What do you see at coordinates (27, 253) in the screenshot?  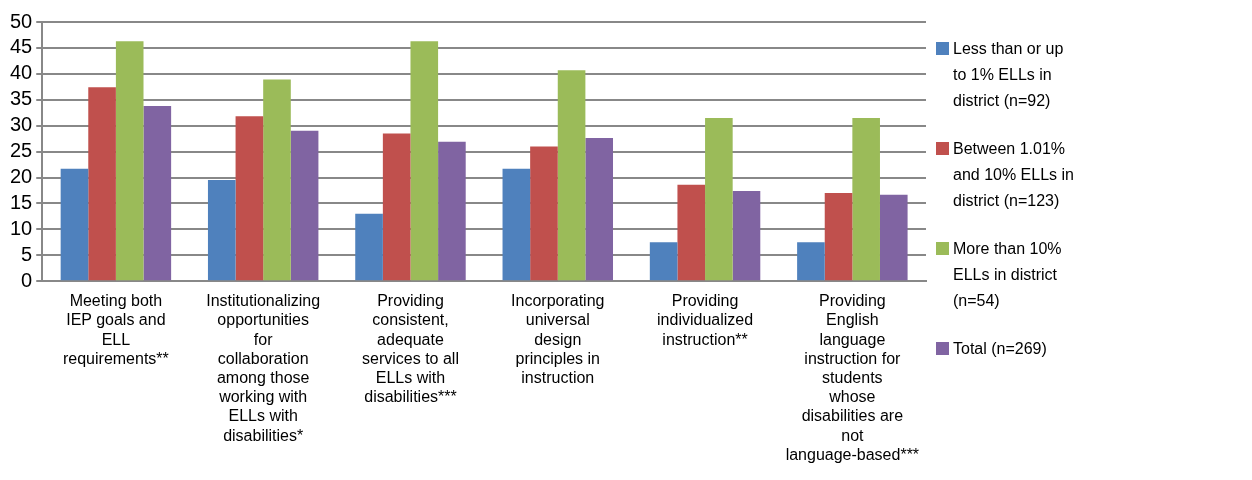 I see `y-tick-label: 5` at bounding box center [27, 253].